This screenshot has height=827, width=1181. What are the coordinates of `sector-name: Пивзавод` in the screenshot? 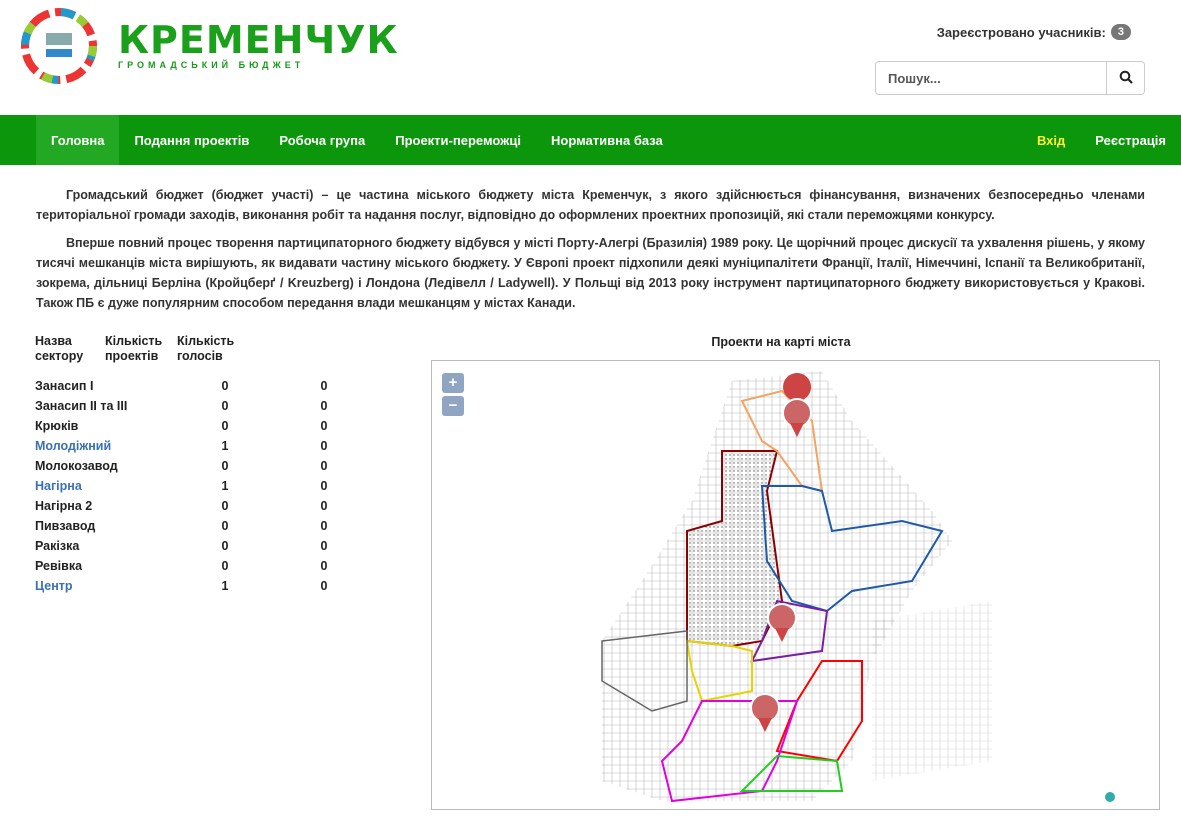 It's located at (65, 526).